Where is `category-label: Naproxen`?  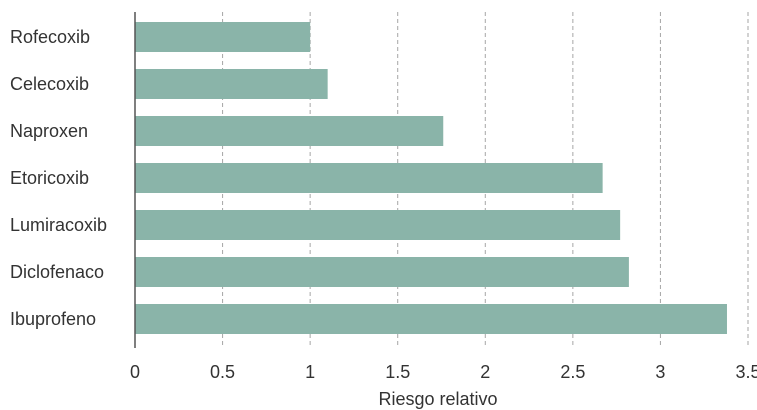 category-label: Naproxen is located at coordinates (49, 131).